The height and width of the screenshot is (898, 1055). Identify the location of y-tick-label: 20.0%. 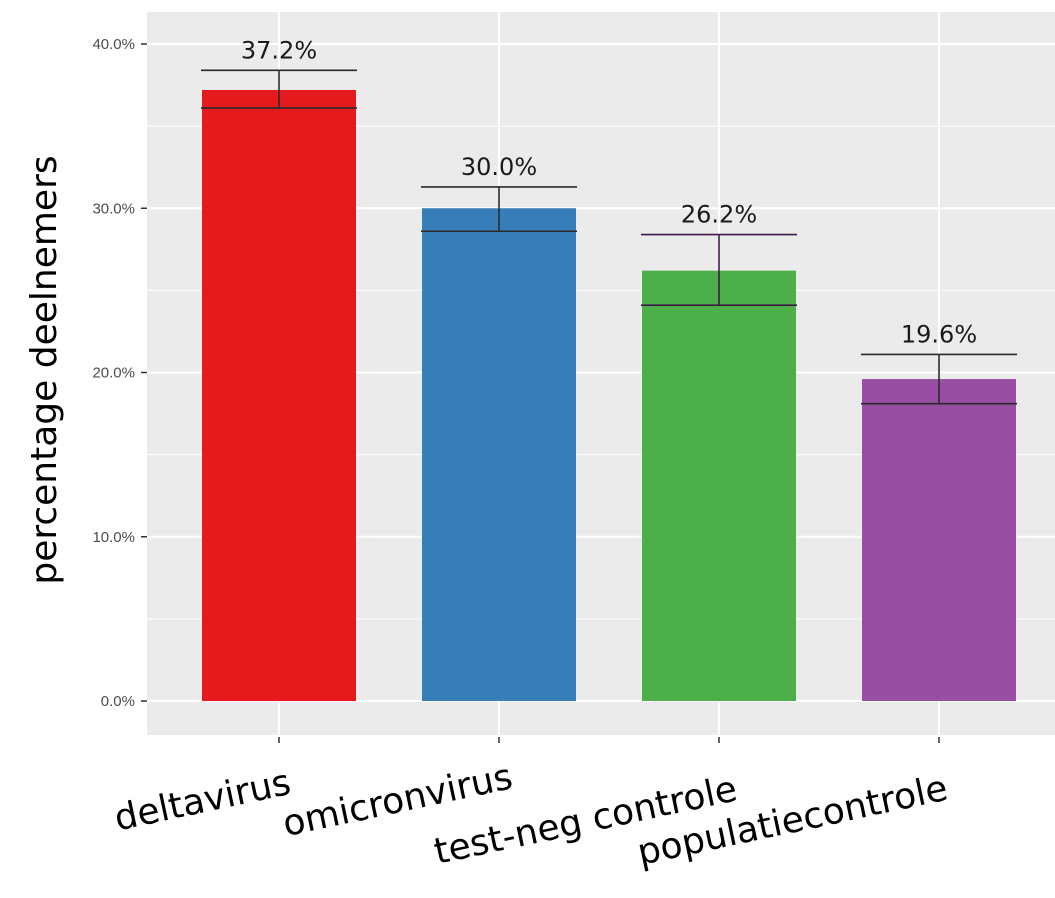
(113, 373).